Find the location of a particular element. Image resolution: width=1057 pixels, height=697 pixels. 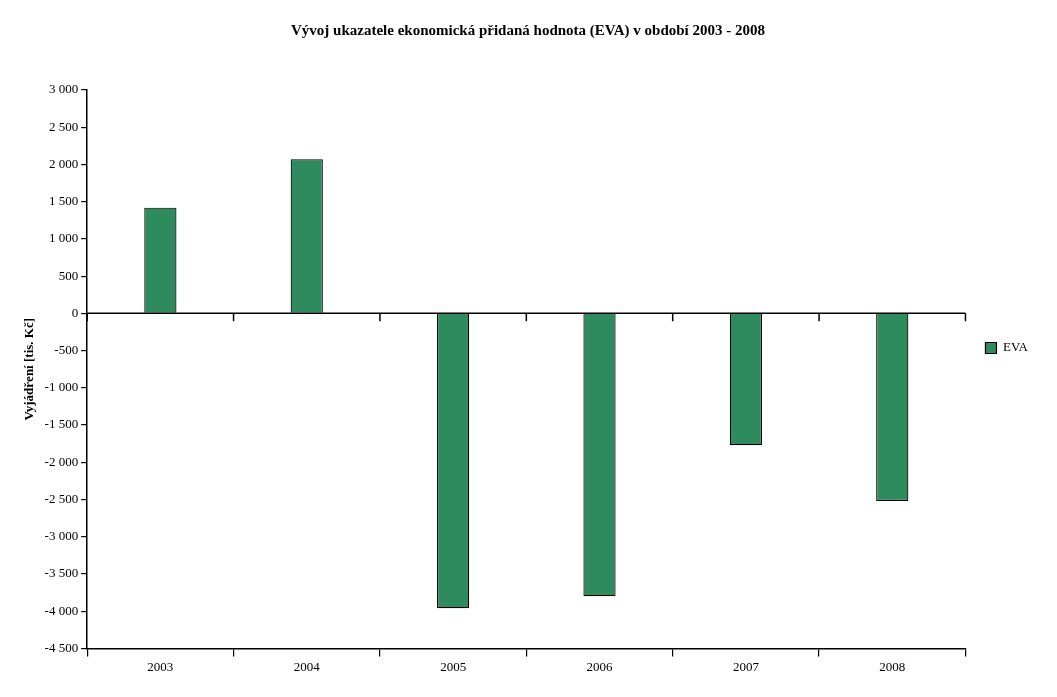

y-tick-label: 1 000 is located at coordinates (63, 238).